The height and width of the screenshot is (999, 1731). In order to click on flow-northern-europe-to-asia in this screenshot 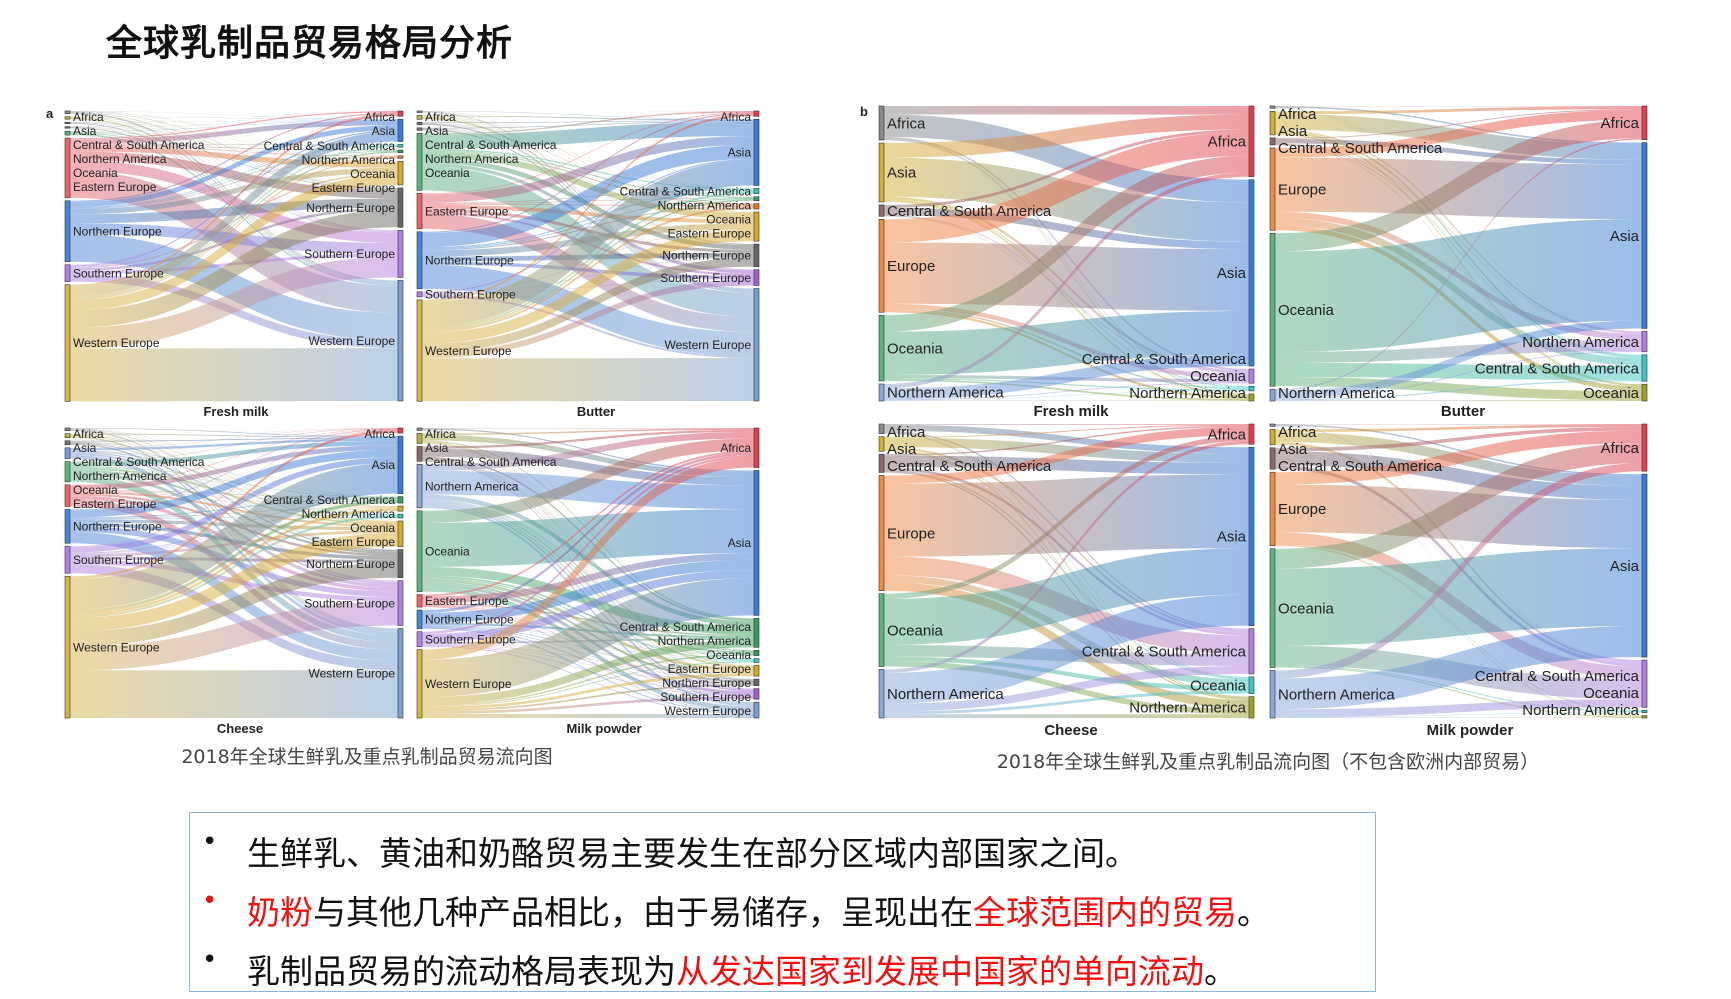, I will do `click(588, 196)`.